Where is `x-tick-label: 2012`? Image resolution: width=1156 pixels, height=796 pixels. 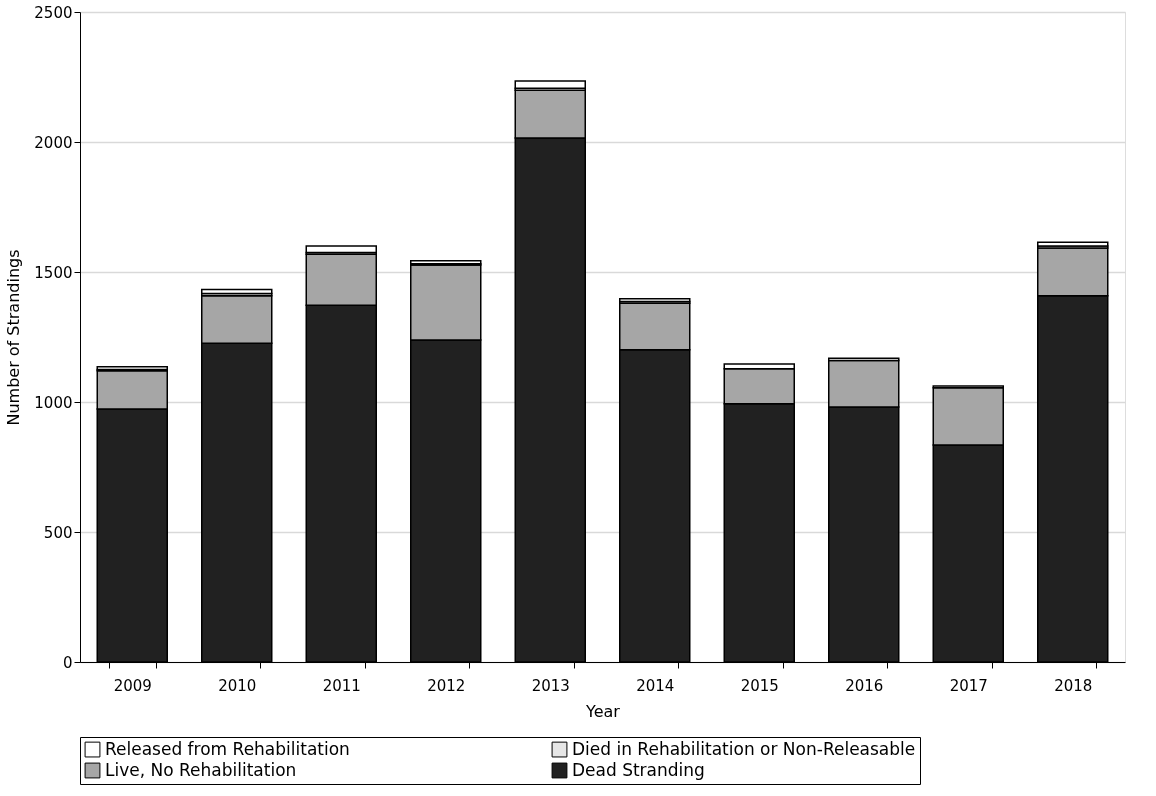
x-tick-label: 2012 is located at coordinates (446, 685).